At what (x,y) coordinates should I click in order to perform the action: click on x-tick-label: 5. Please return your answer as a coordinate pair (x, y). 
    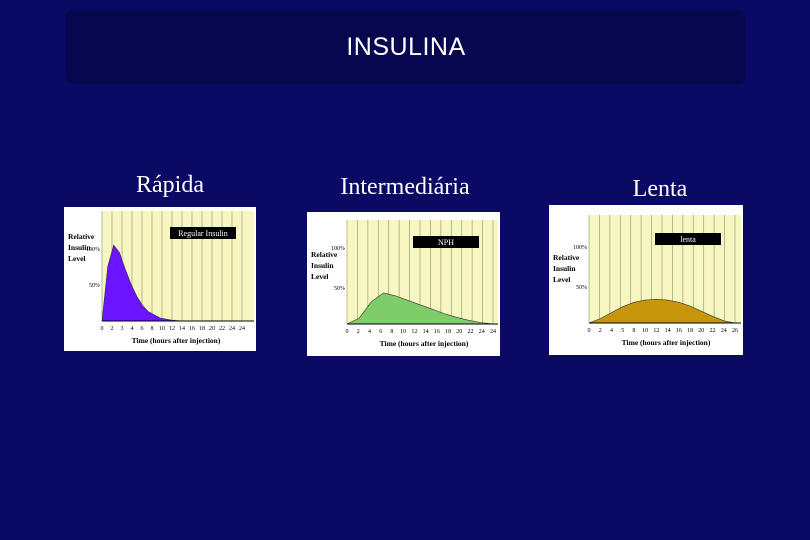
    Looking at the image, I should click on (622, 331).